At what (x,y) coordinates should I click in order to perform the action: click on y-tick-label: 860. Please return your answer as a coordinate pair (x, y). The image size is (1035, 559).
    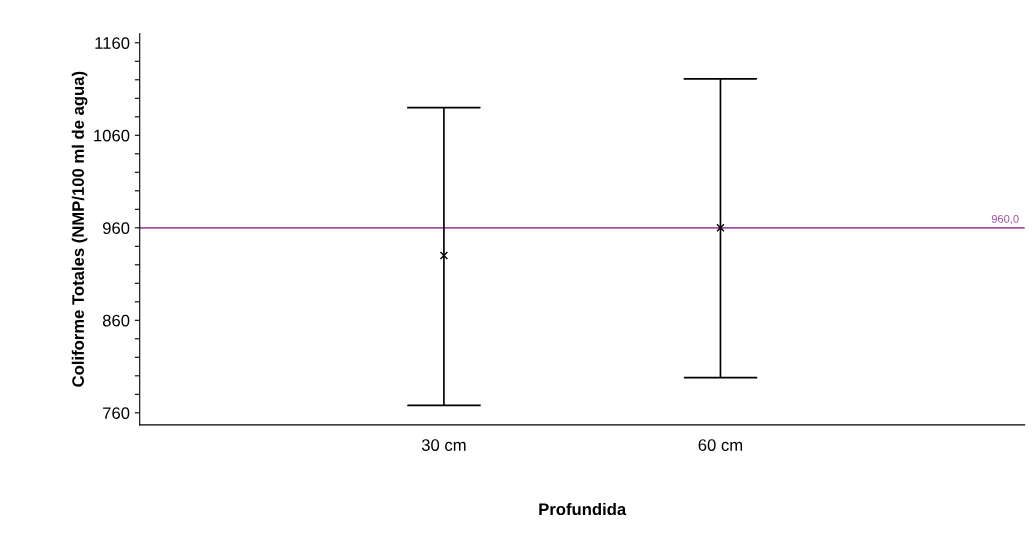
    Looking at the image, I should click on (116, 320).